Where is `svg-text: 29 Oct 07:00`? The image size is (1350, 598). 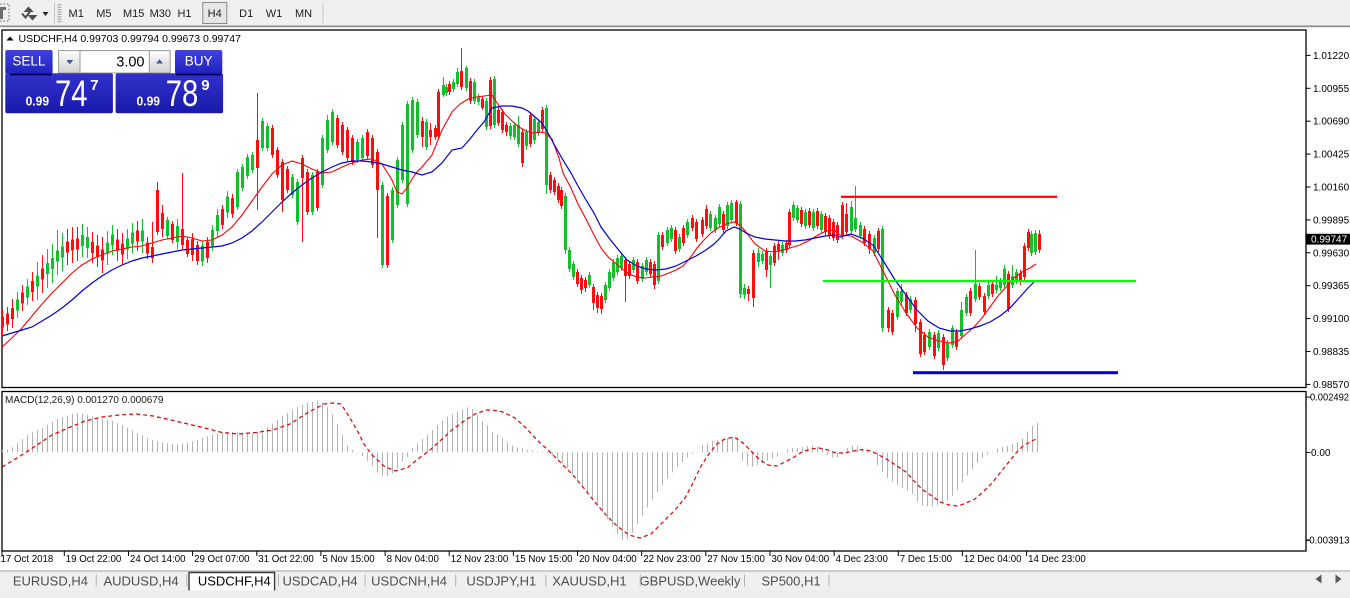 svg-text: 29 Oct 07:00 is located at coordinates (222, 559).